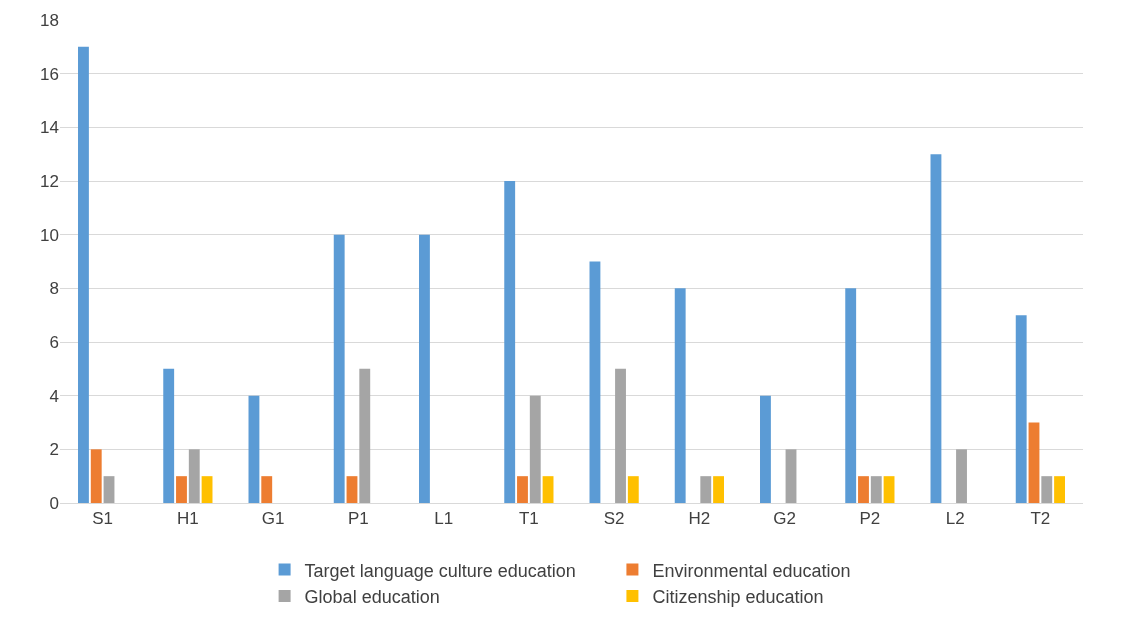  Describe the element at coordinates (273, 519) in the screenshot. I see `x-tick-label: G1` at that location.